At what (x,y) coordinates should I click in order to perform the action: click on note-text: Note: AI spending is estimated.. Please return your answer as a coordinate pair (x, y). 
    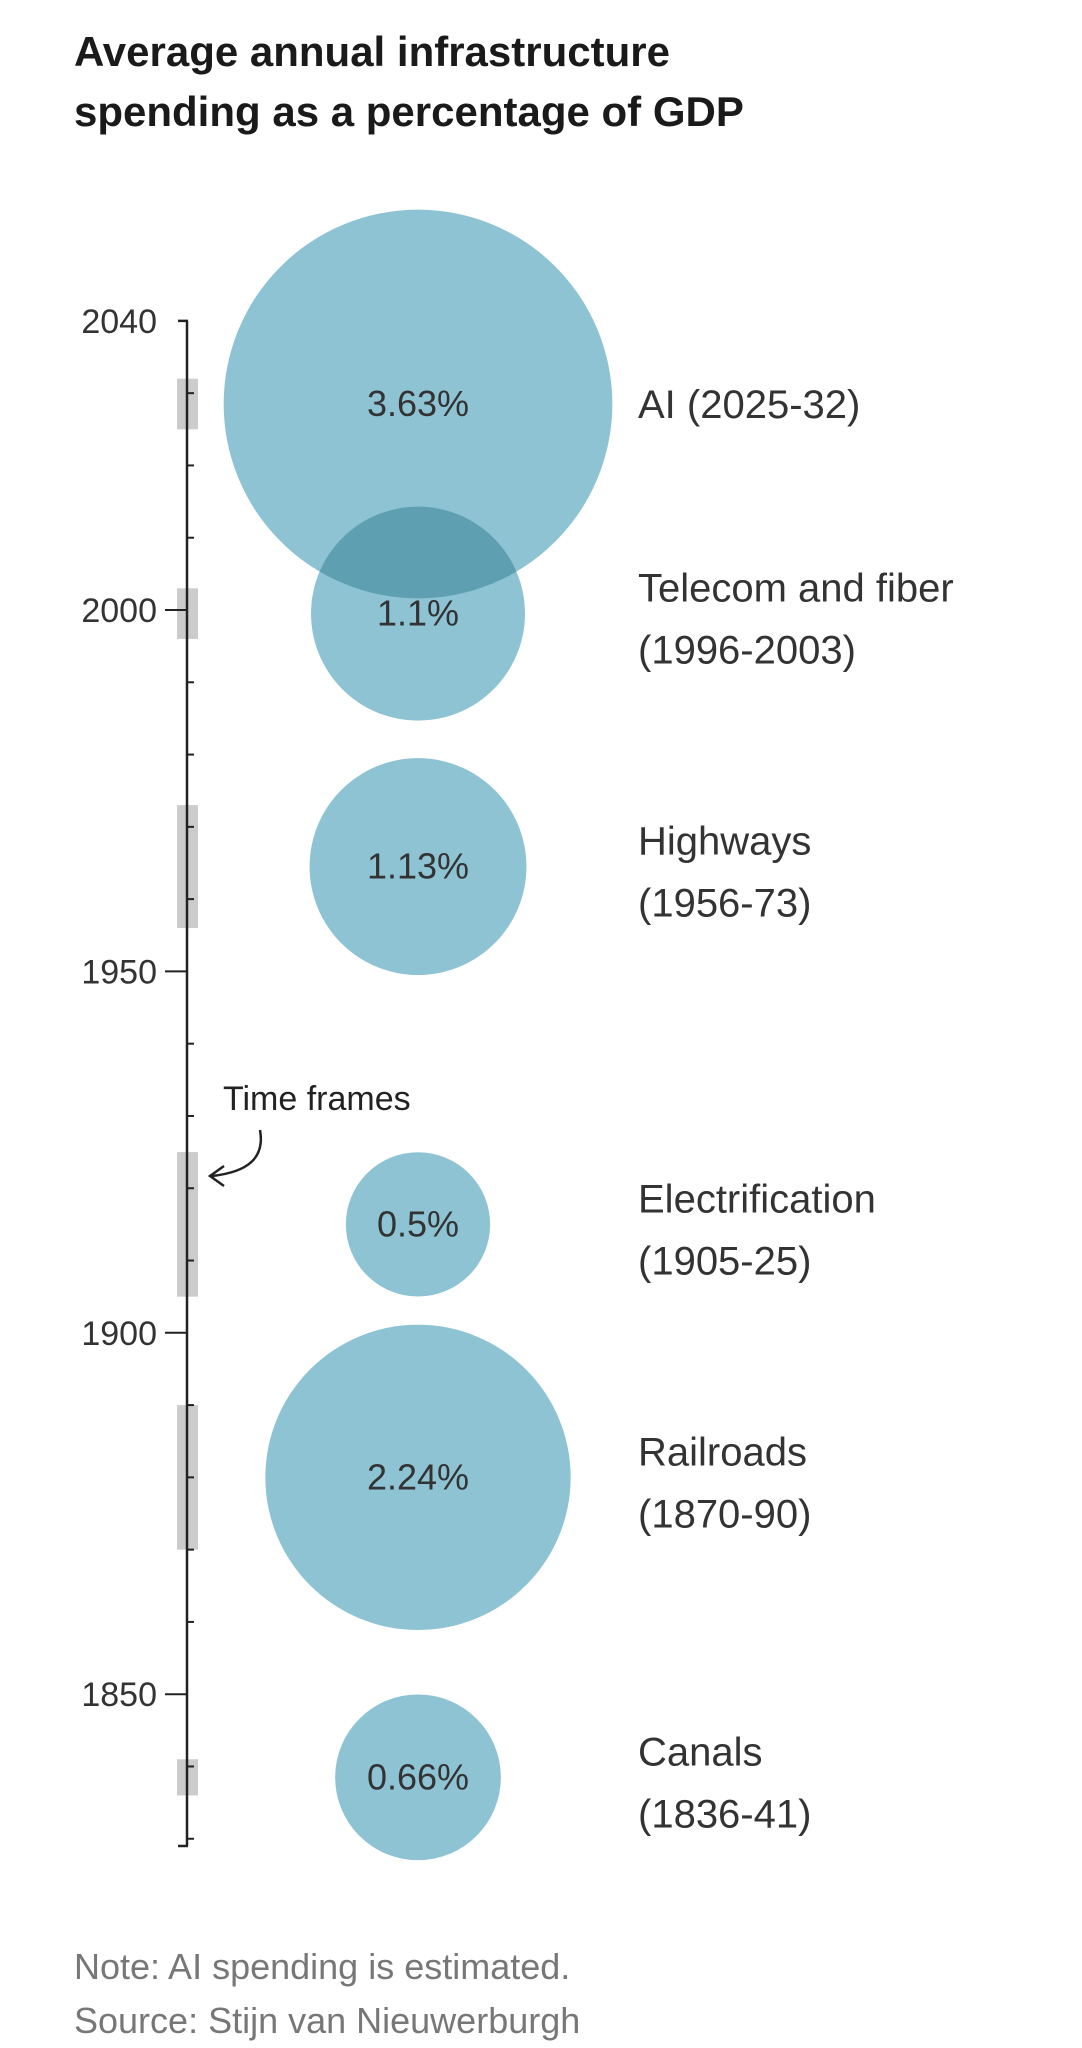
    Looking at the image, I should click on (322, 1966).